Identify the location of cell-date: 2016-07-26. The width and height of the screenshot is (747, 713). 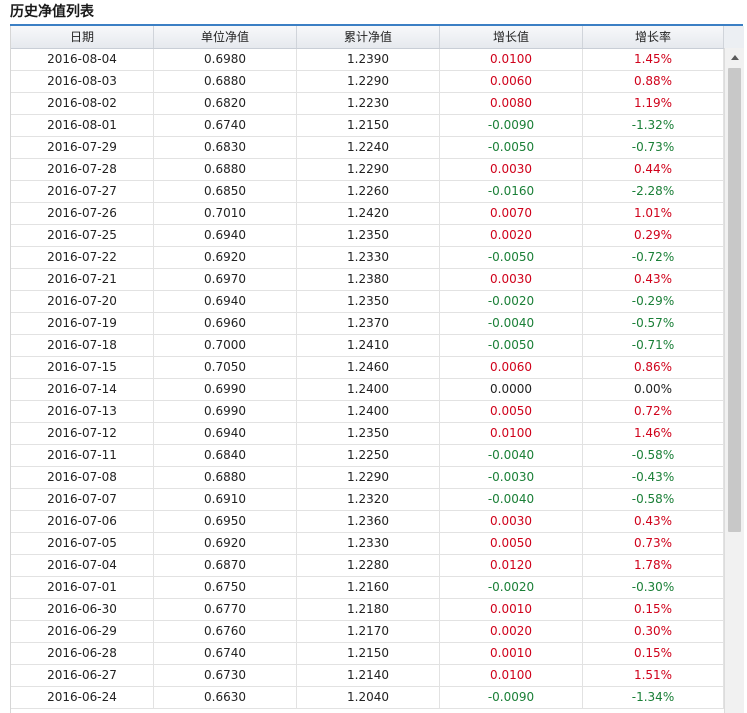
(82, 213).